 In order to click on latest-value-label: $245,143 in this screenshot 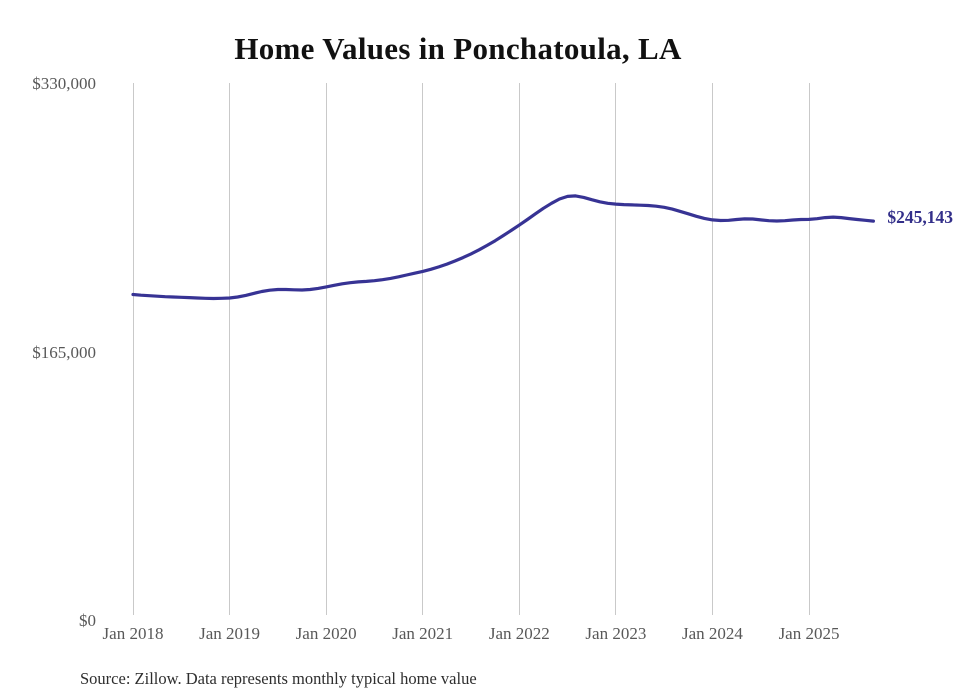, I will do `click(920, 217)`.